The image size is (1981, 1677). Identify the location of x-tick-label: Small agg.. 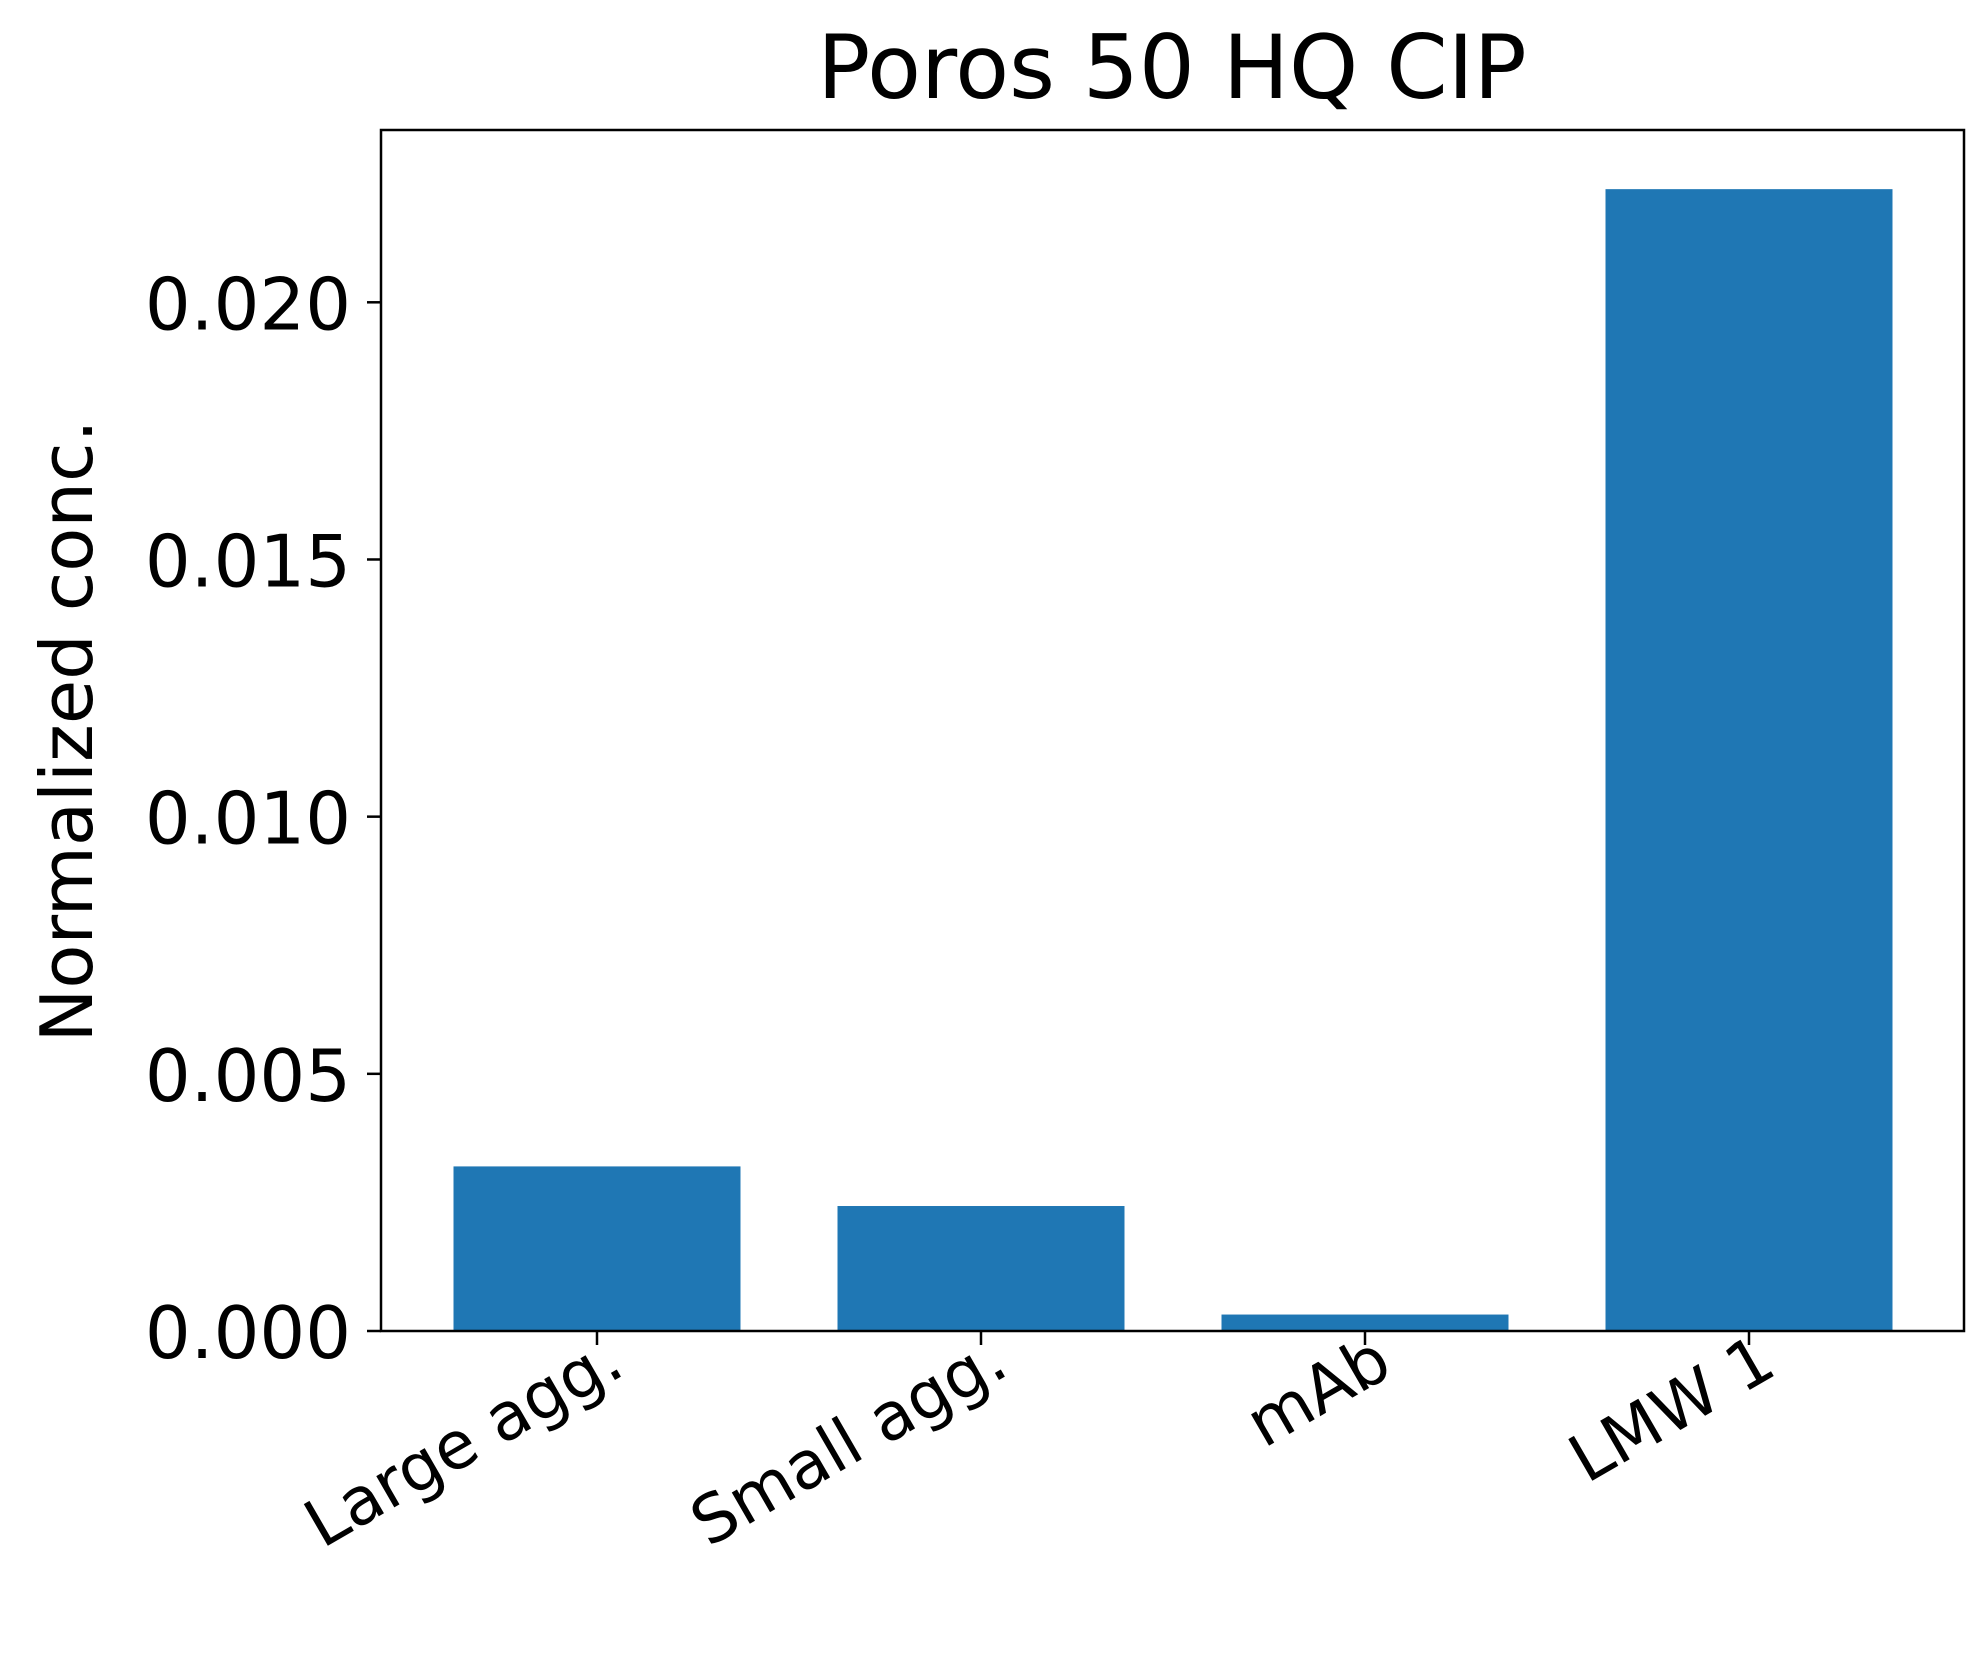
(848, 1440).